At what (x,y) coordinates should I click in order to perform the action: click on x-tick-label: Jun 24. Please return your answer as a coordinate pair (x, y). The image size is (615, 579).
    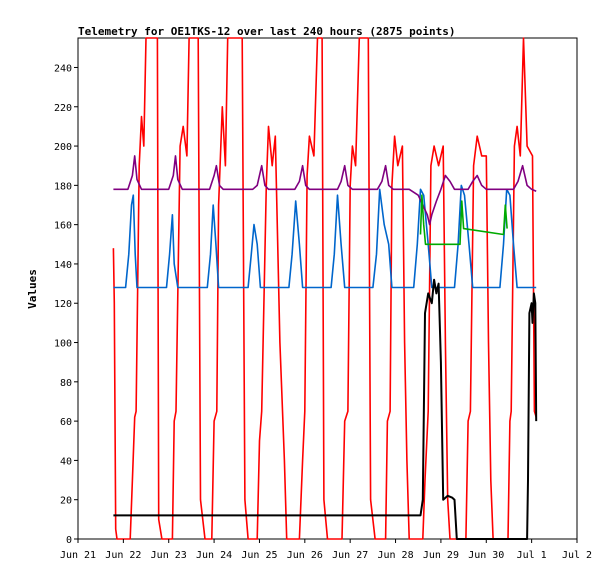
    Looking at the image, I should click on (214, 555).